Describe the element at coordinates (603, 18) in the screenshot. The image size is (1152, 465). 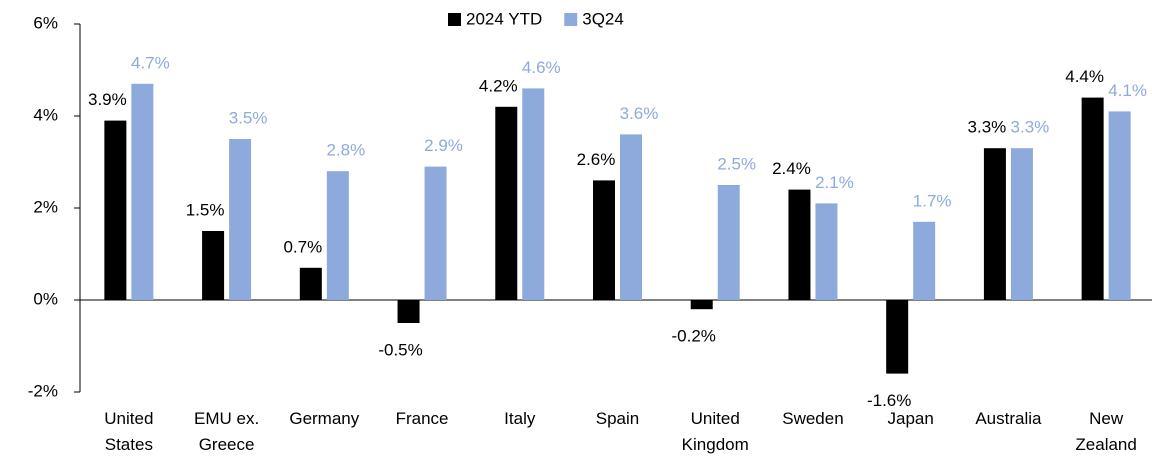
I see `legend-label: 3Q24` at that location.